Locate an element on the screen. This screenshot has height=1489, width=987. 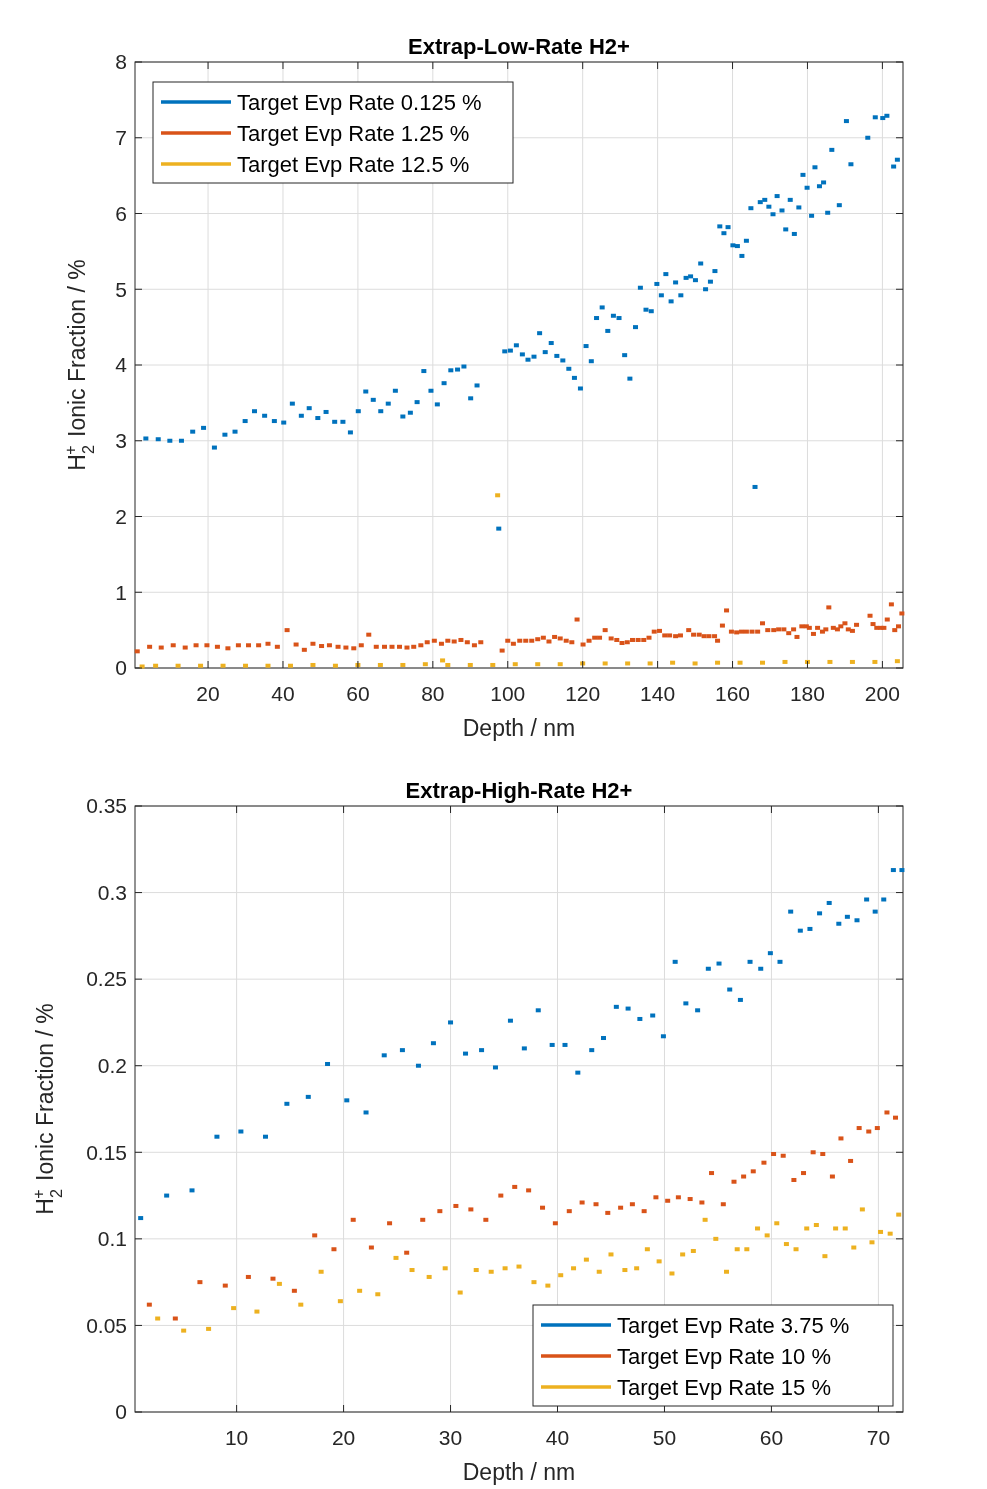
x-tick-label: 70 is located at coordinates (878, 1437).